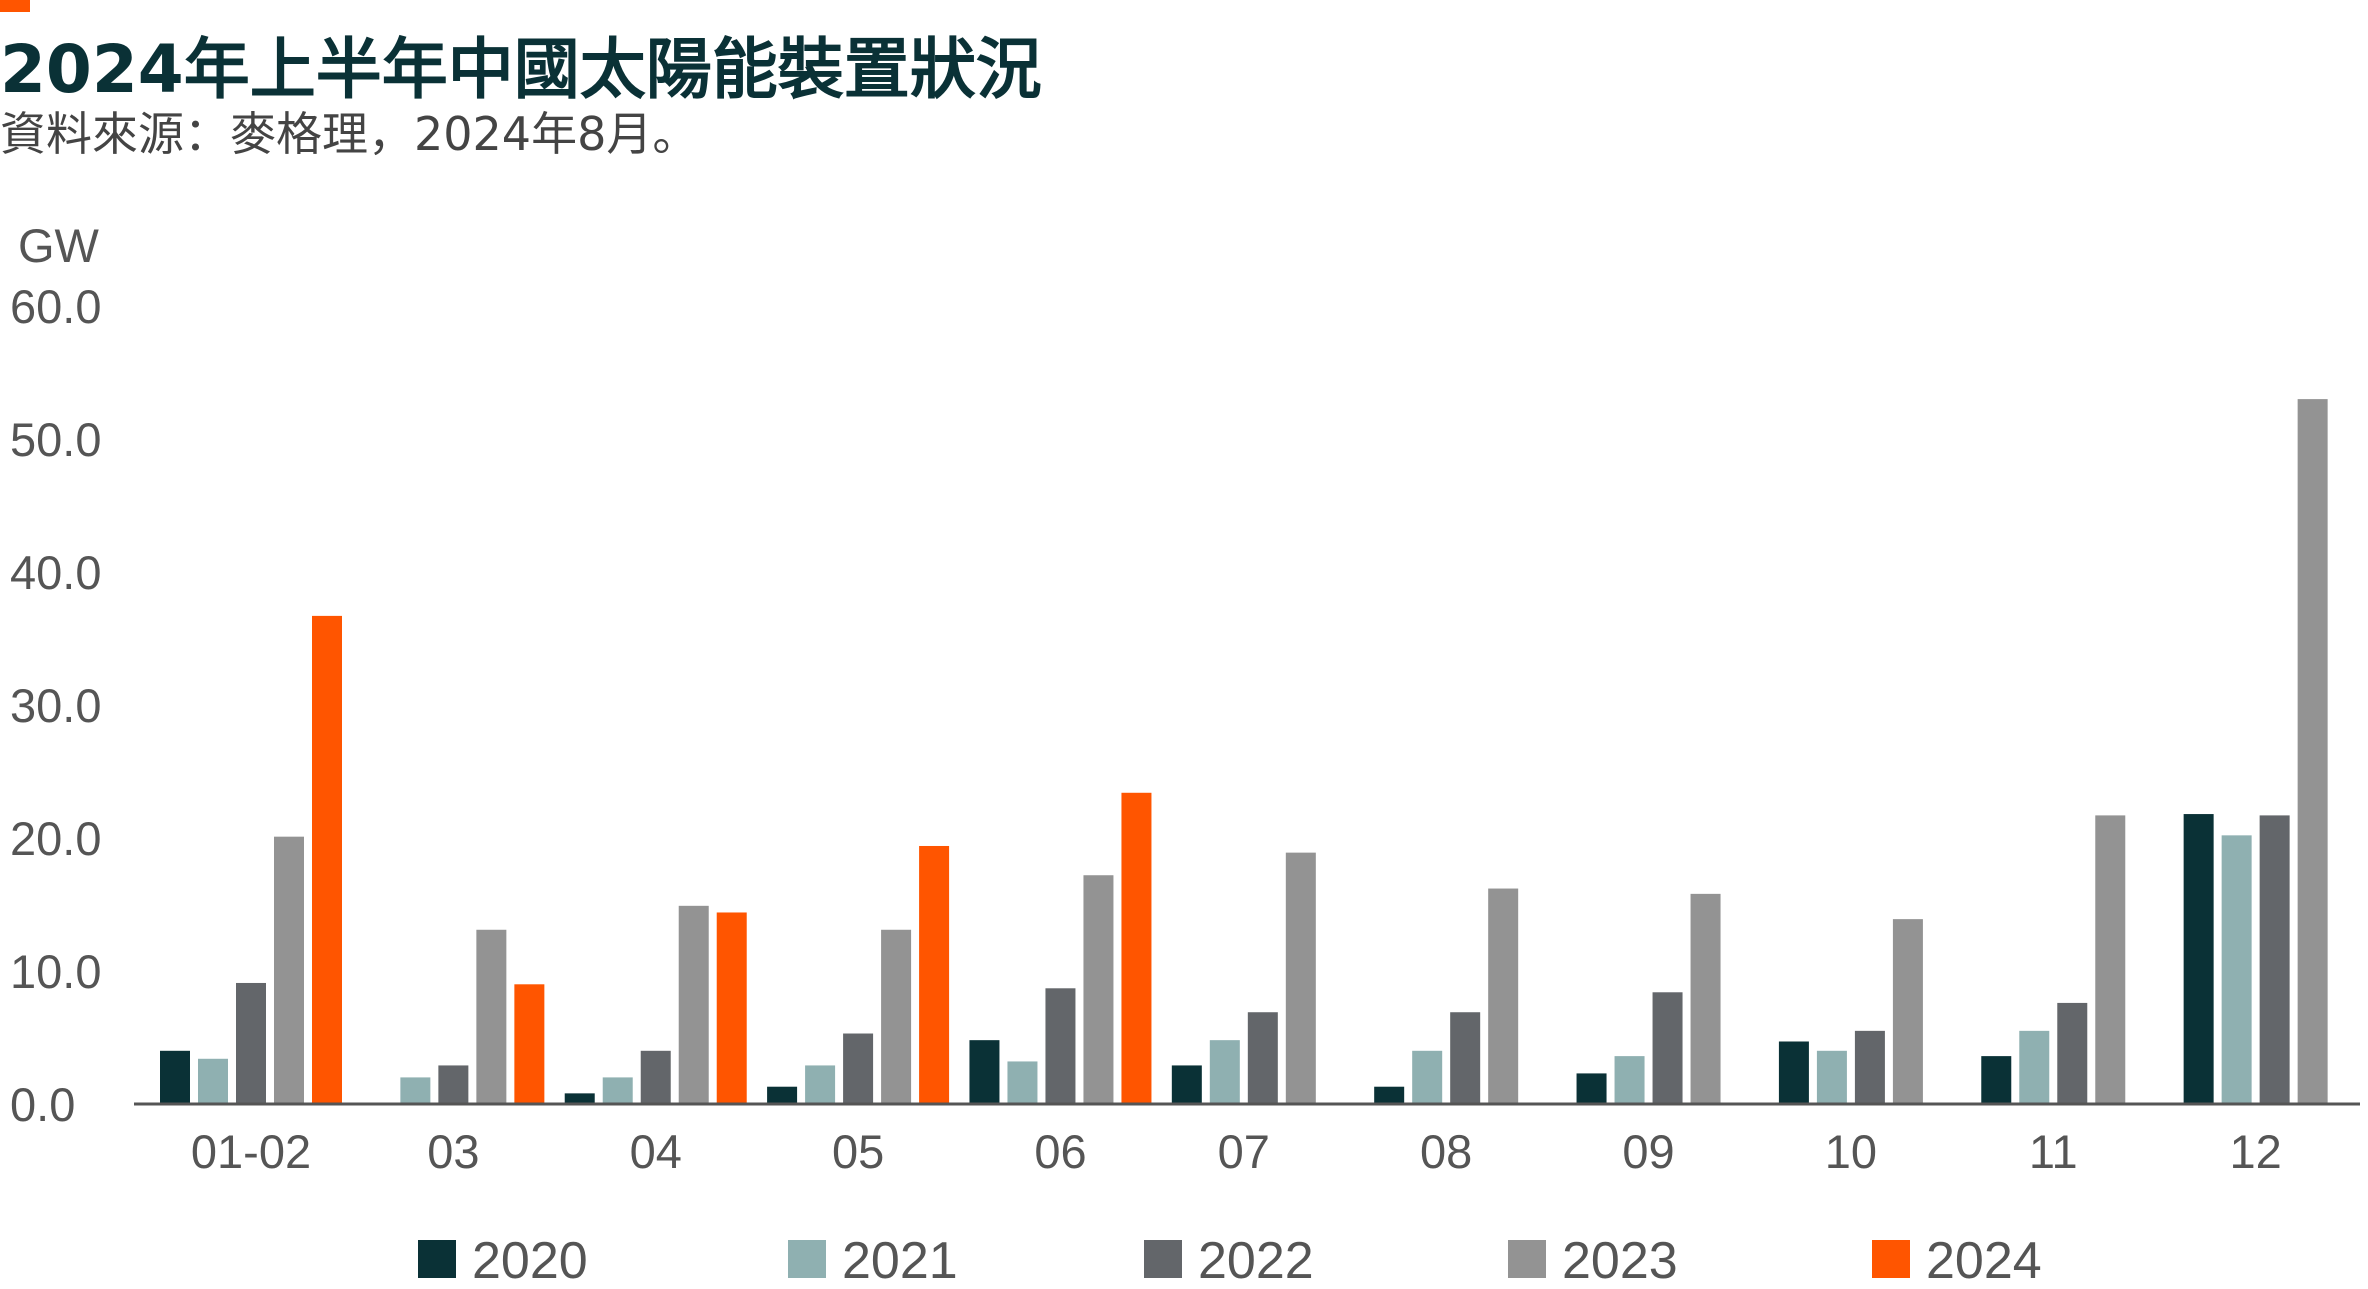  Describe the element at coordinates (251, 1151) in the screenshot. I see `x-tick-label: 01-02` at that location.